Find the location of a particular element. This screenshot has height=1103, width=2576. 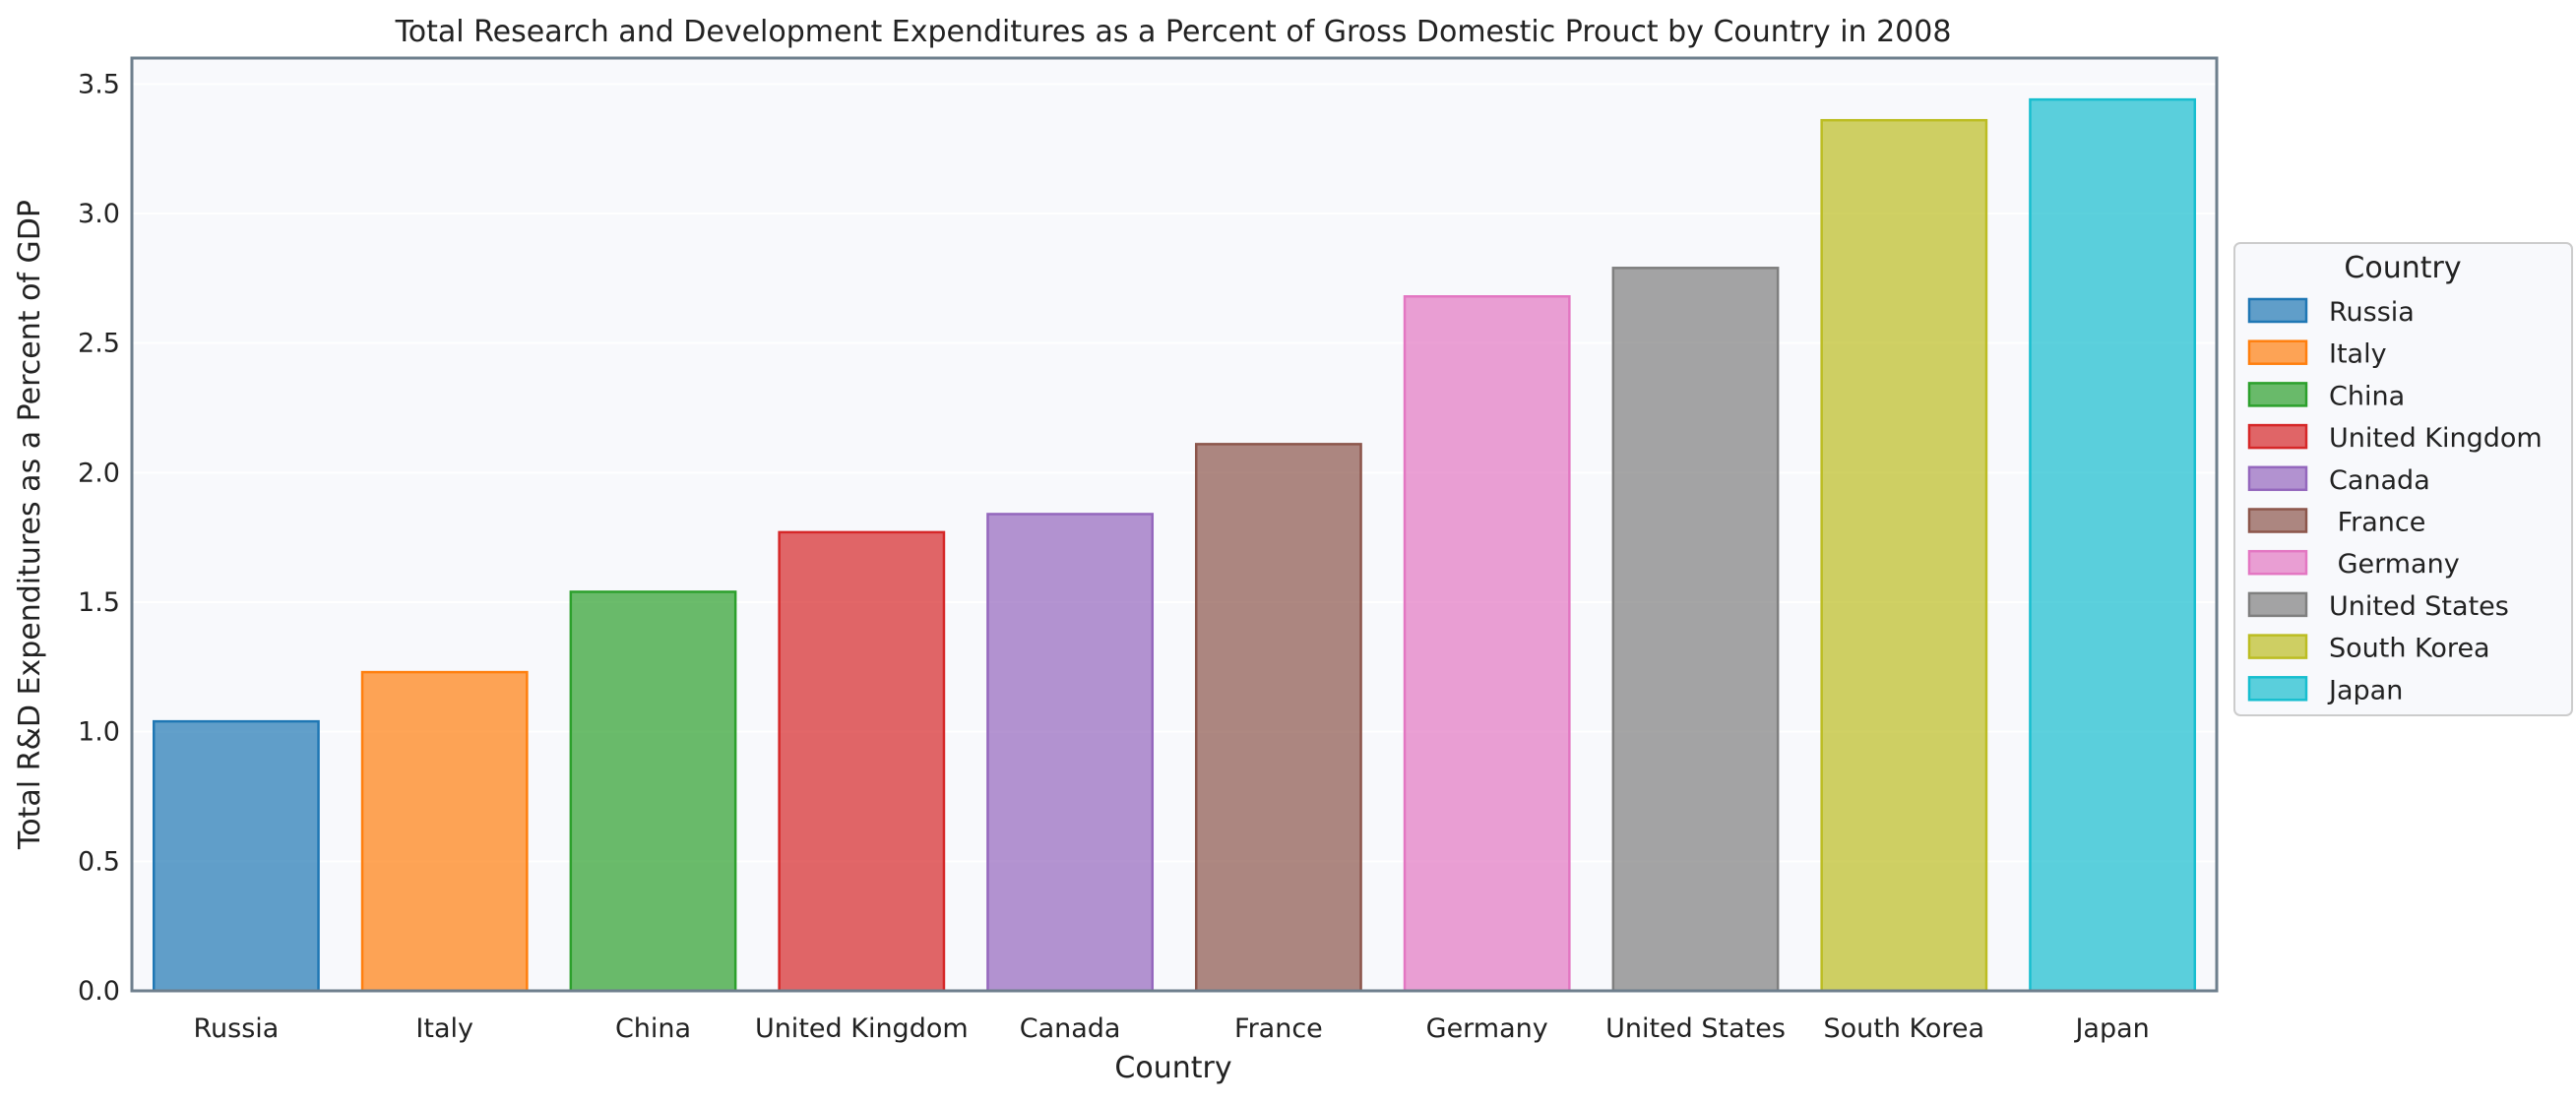

x-tick-label: Germany is located at coordinates (1487, 1028).